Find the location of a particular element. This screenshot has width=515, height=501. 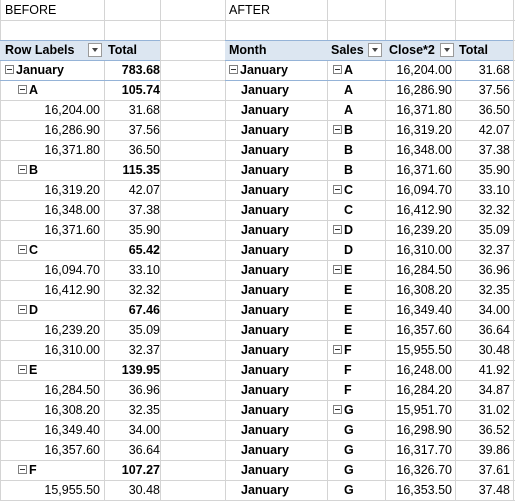

pivot-item-label: 16,204.00 is located at coordinates (50, 110).